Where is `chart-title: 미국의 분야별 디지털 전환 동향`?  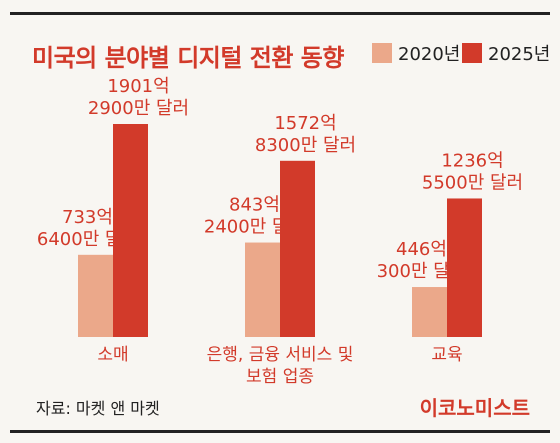 chart-title: 미국의 분야별 디지털 전환 동향 is located at coordinates (188, 58).